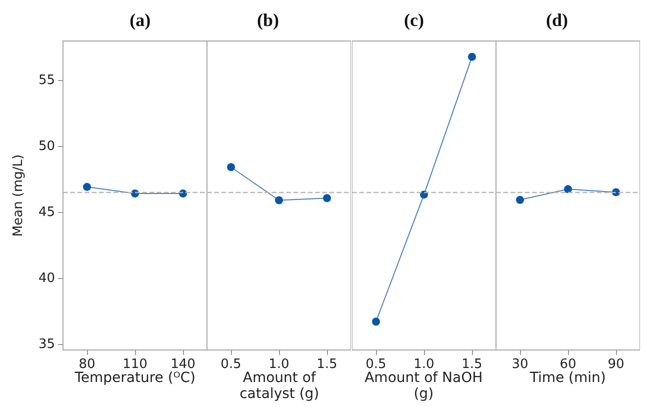 The height and width of the screenshot is (407, 649). What do you see at coordinates (46, 212) in the screenshot?
I see `y-tick-label: 45` at bounding box center [46, 212].